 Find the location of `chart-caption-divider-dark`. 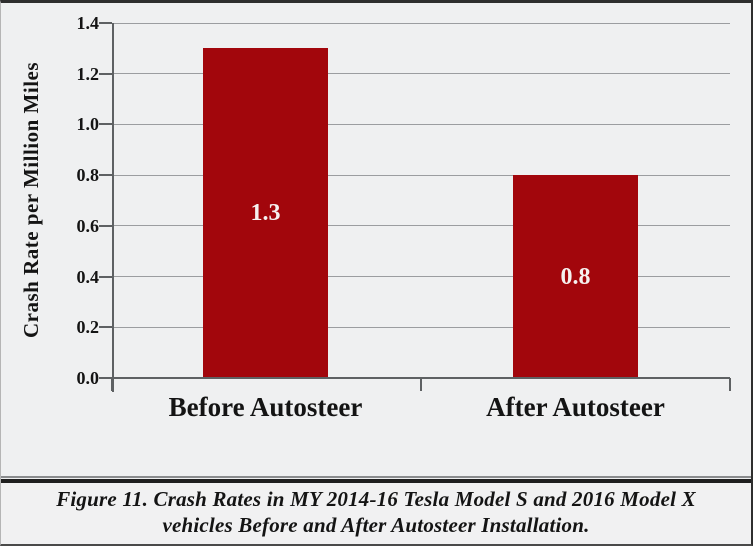

chart-caption-divider-dark is located at coordinates (376, 481).